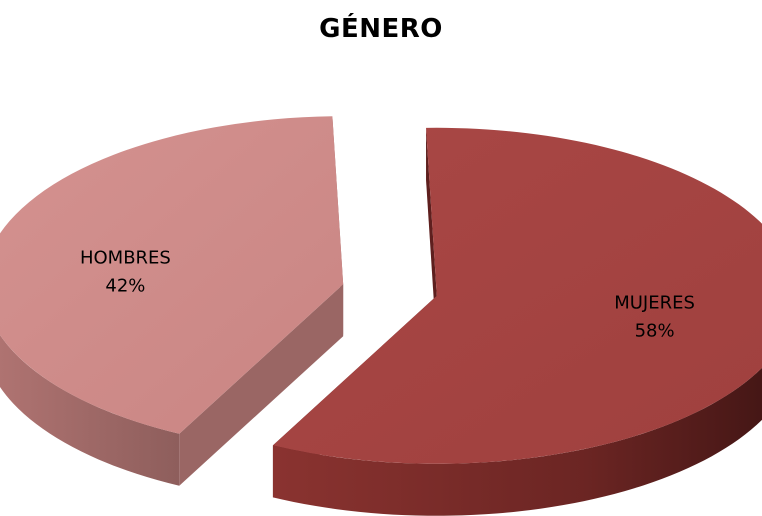 The height and width of the screenshot is (516, 762). Describe the element at coordinates (125, 258) in the screenshot. I see `slice-label-hombres: HOMBRES` at that location.